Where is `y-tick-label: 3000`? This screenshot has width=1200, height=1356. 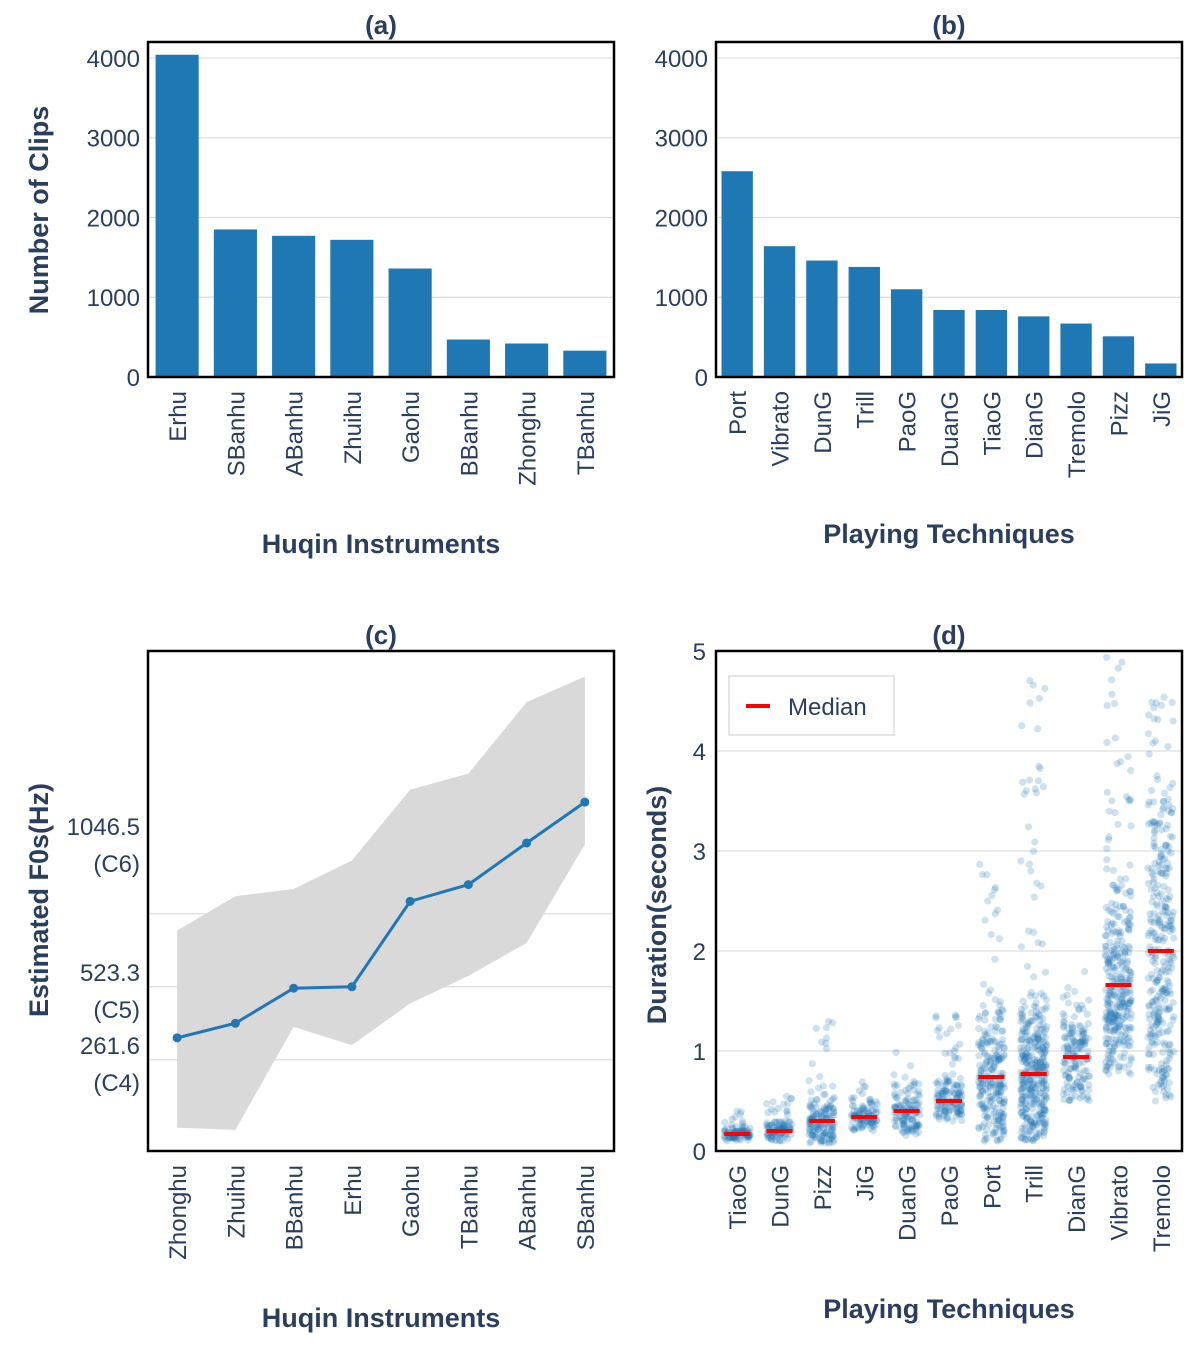 y-tick-label: 3000 is located at coordinates (113, 139).